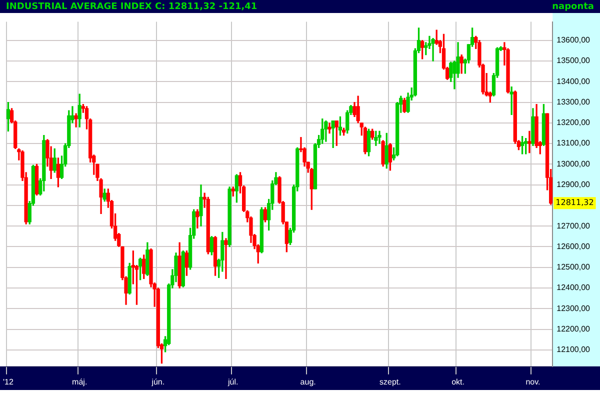 The width and height of the screenshot is (600, 400). I want to click on text: 12811,32, so click(575, 203).